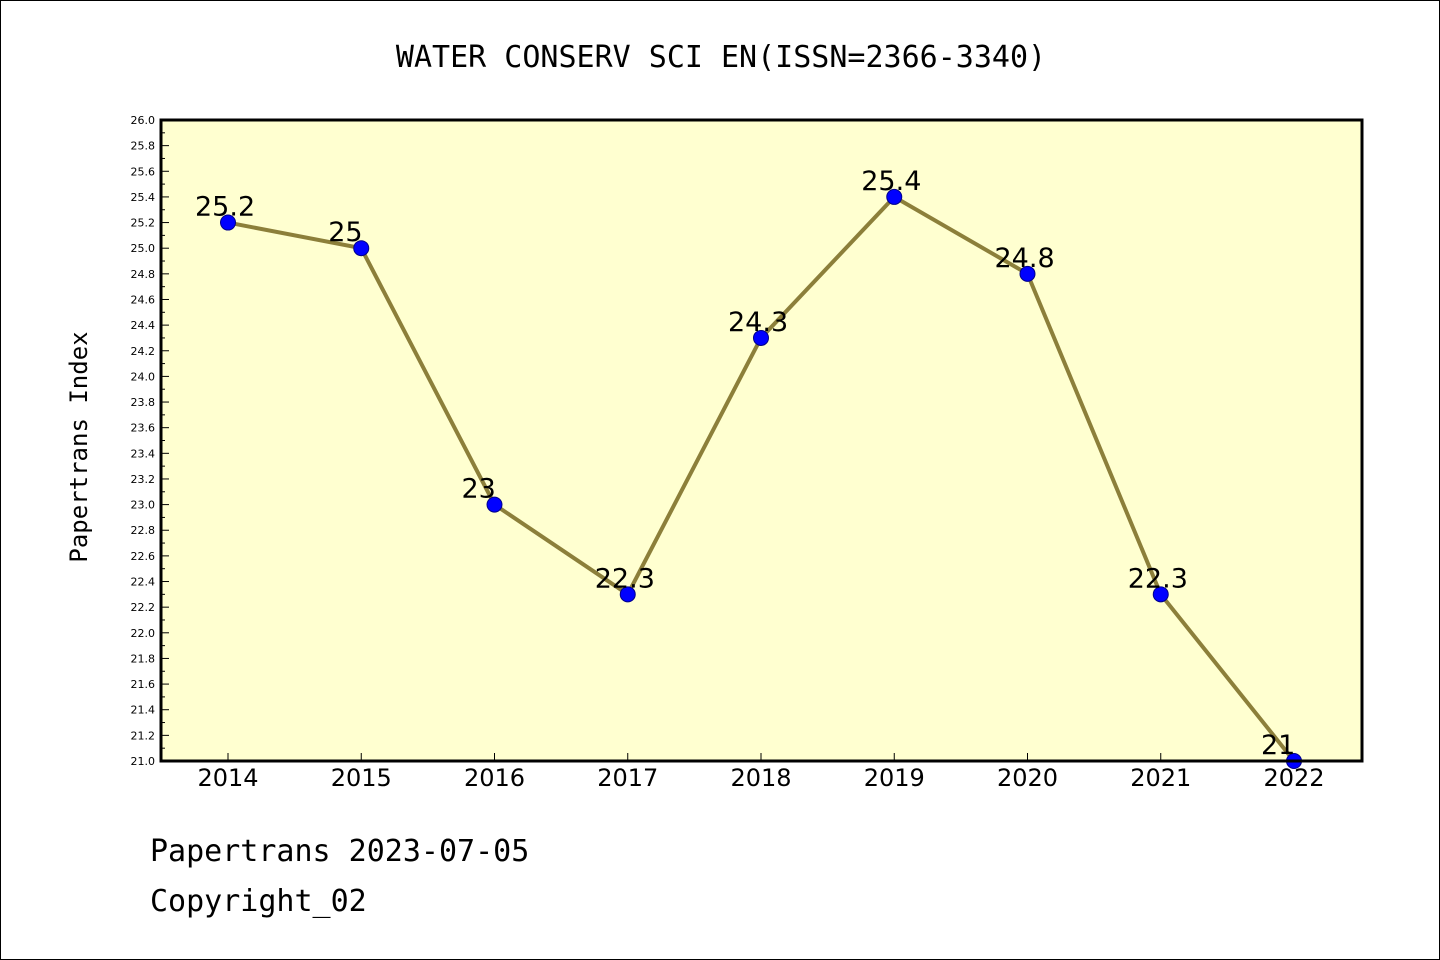 This screenshot has height=960, width=1440. Describe the element at coordinates (143, 556) in the screenshot. I see `y-tick-label: 22.6` at that location.